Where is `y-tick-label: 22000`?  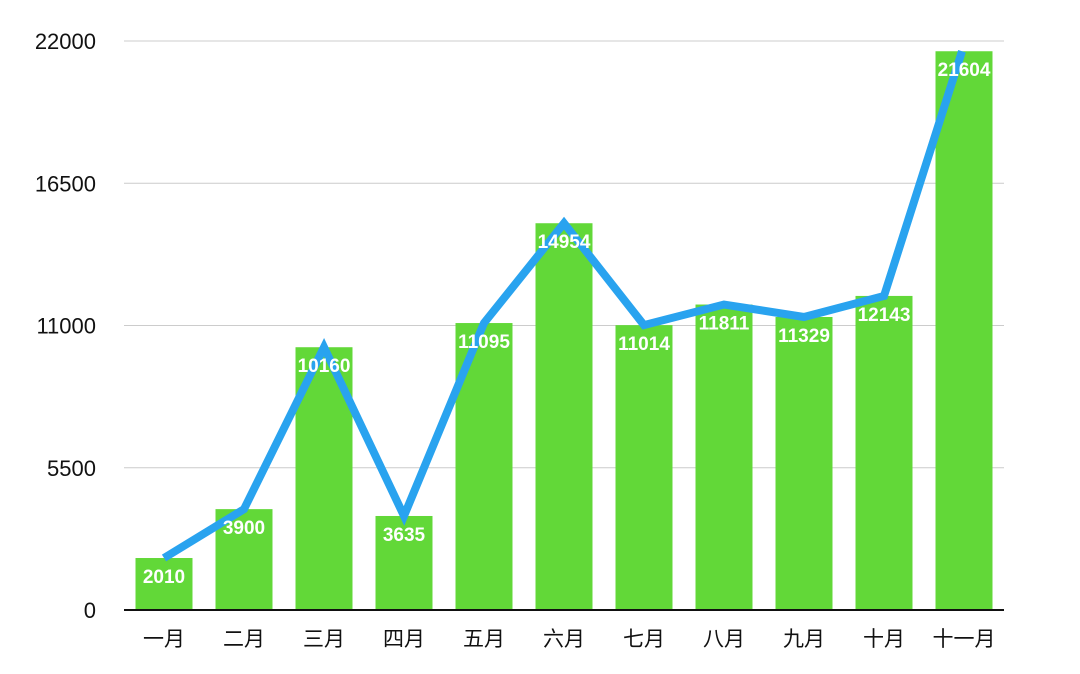
y-tick-label: 22000 is located at coordinates (65, 41).